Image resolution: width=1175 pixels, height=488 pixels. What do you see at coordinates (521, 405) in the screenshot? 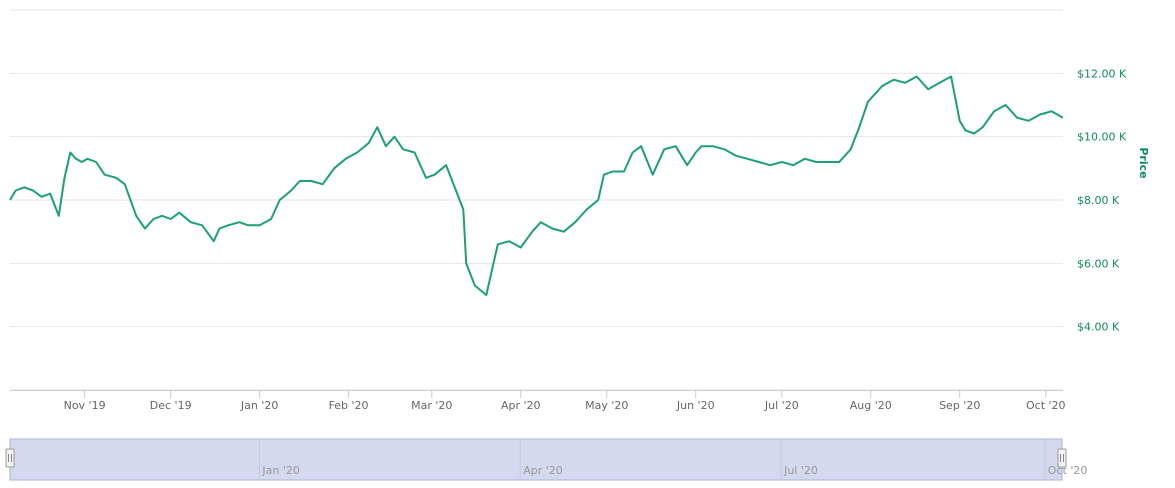
I see `x-tick-label: Apr '20` at bounding box center [521, 405].